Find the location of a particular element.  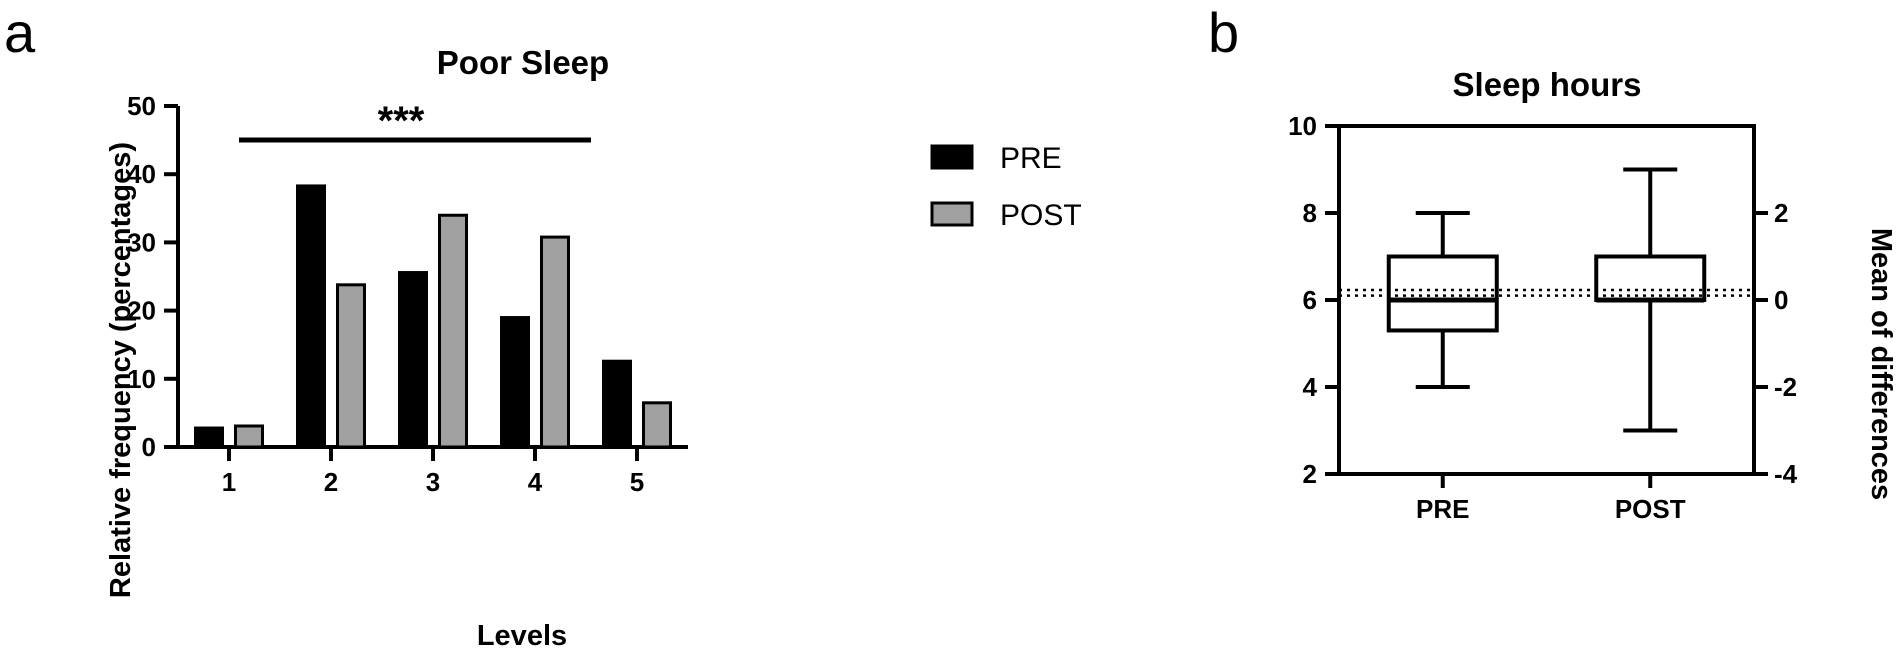

y-tick-label-b: 6 is located at coordinates (1310, 300).